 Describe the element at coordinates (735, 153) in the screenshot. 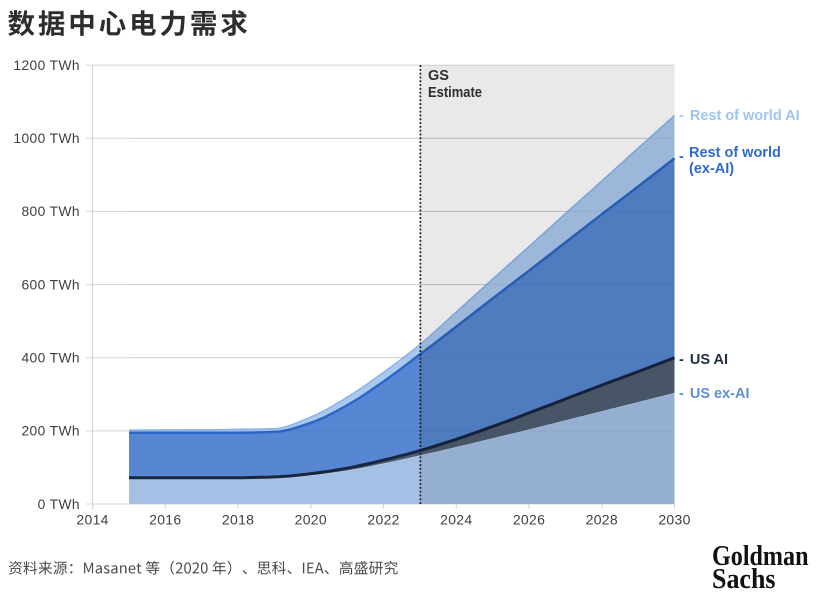

I see `svg-text: Rest of world` at that location.